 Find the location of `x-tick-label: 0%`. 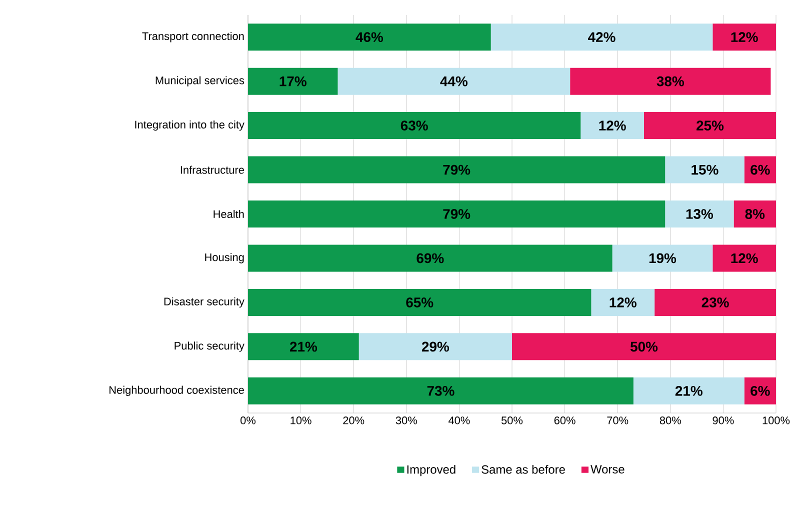

x-tick-label: 0% is located at coordinates (248, 420).